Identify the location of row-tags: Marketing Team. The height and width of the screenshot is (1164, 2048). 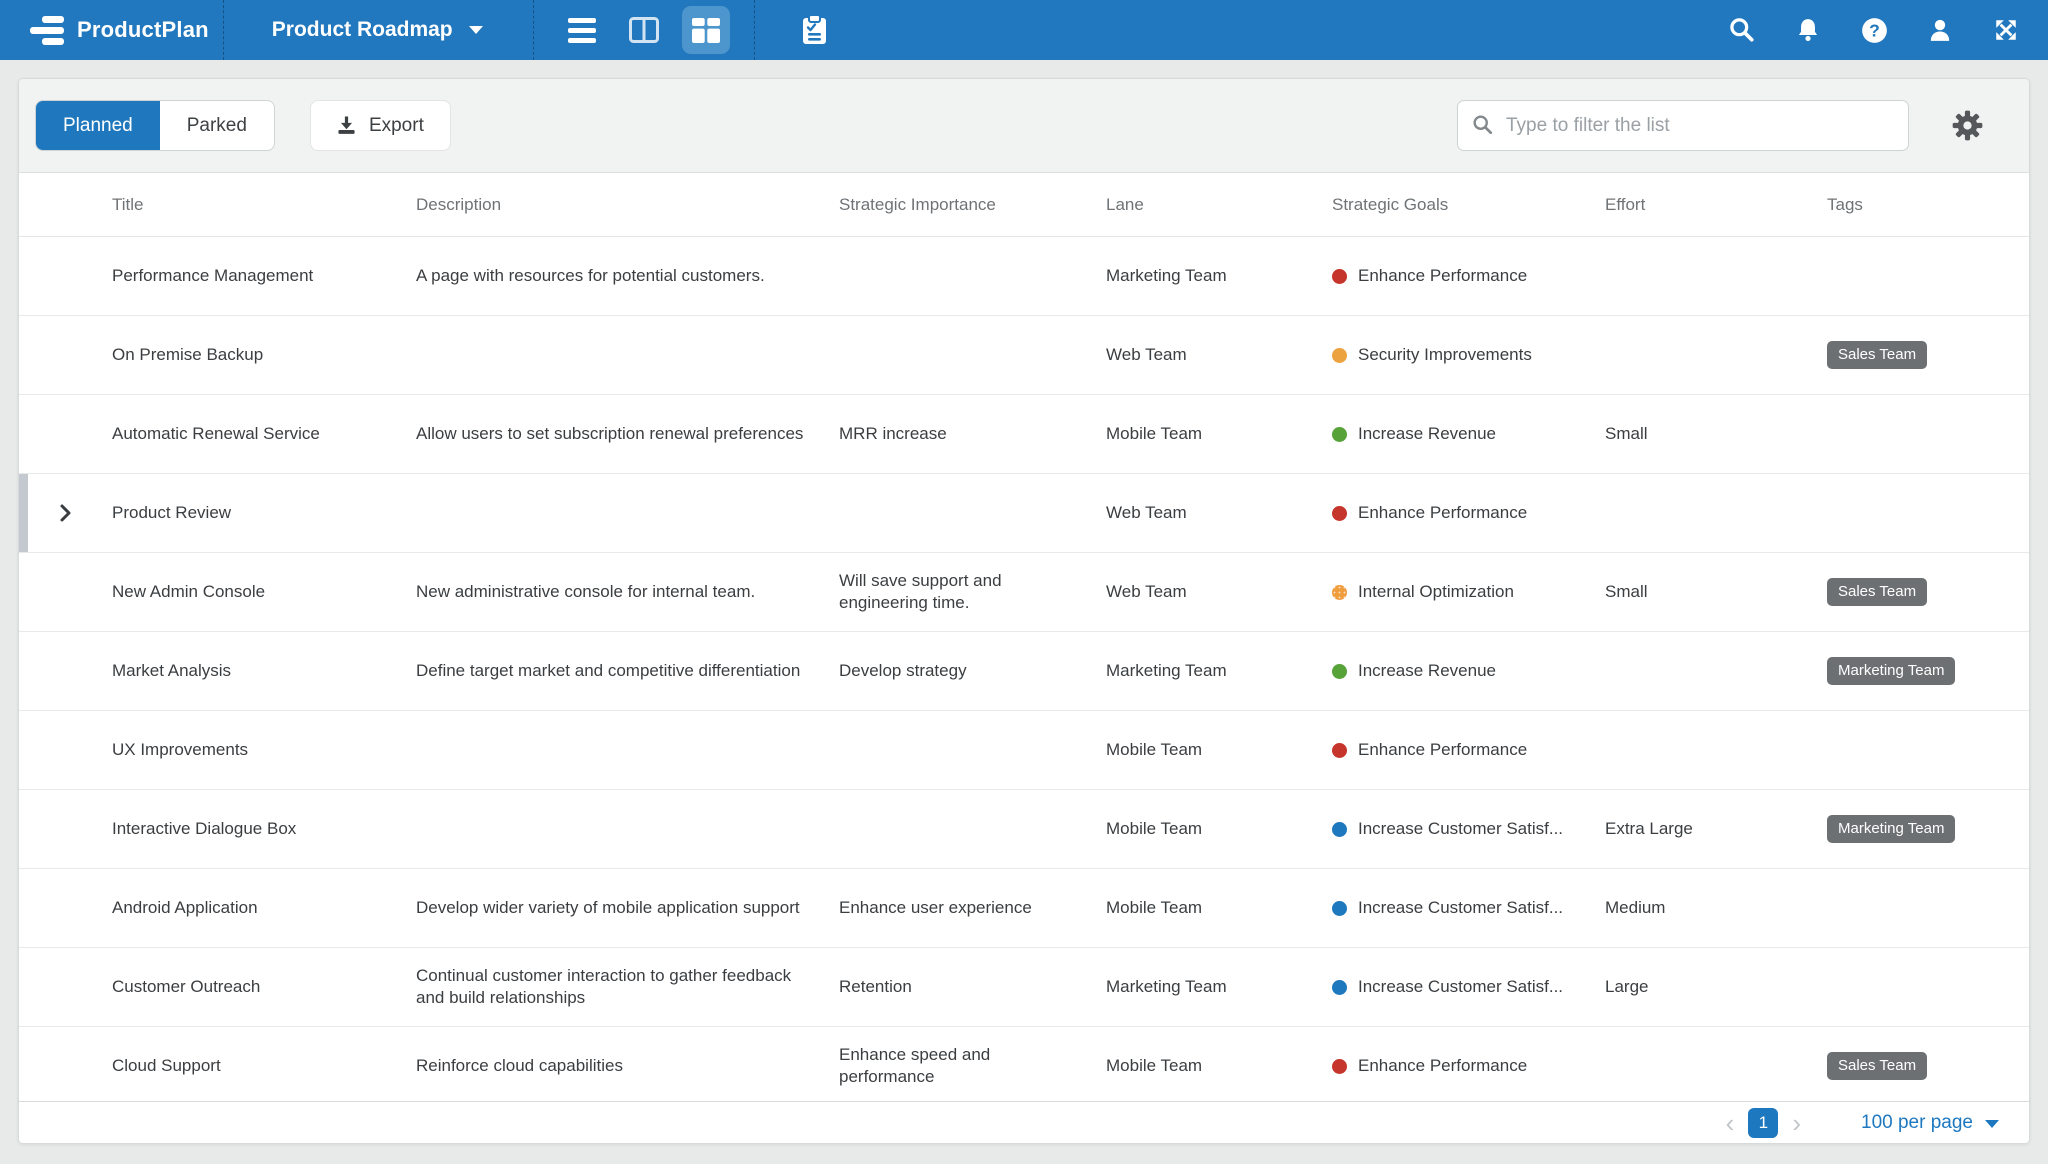
(1928, 671).